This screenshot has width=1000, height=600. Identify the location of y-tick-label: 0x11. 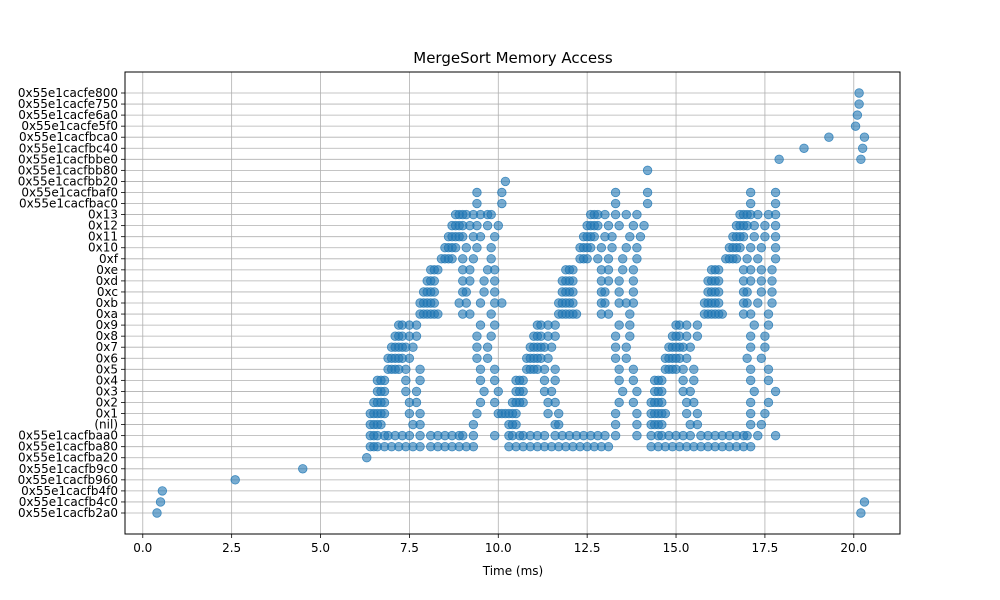
(103, 237).